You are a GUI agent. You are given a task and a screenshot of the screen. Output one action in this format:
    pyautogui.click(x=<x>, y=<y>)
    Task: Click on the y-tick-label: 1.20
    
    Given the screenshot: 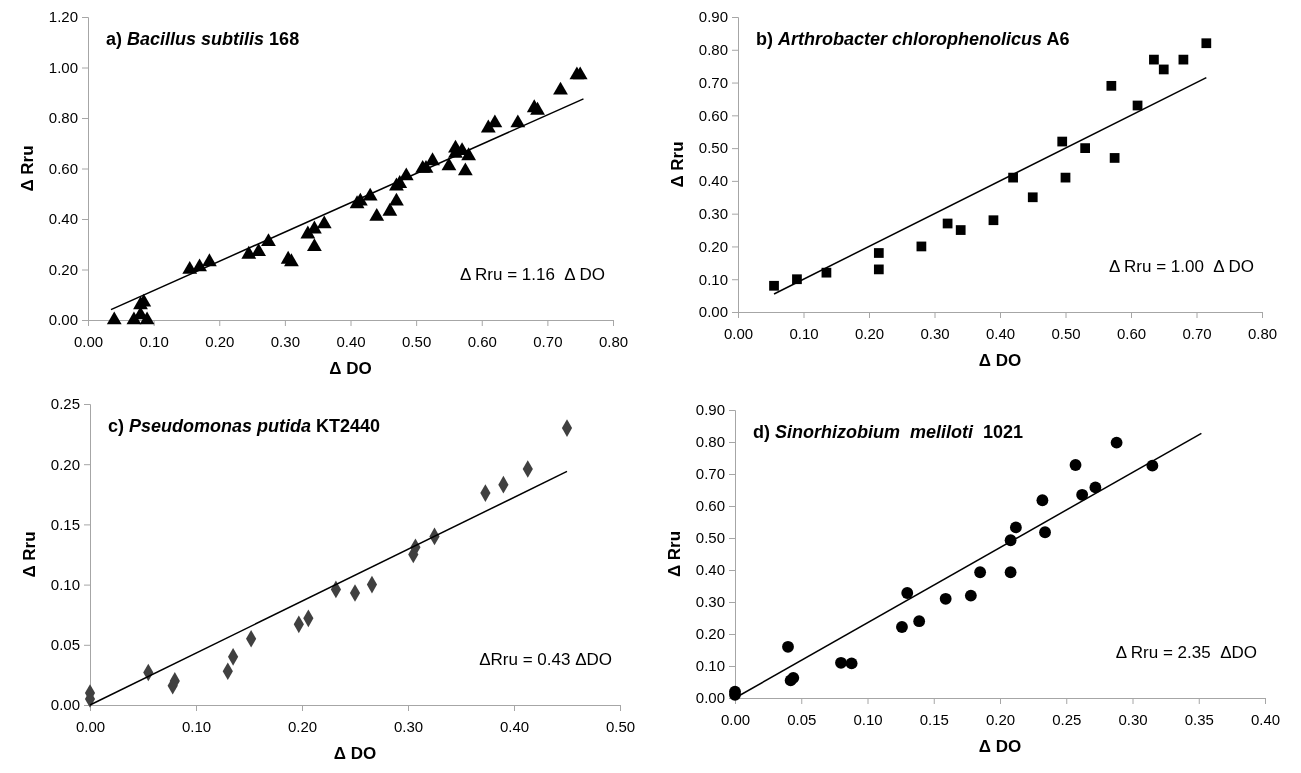 What is the action you would take?
    pyautogui.click(x=63, y=17)
    